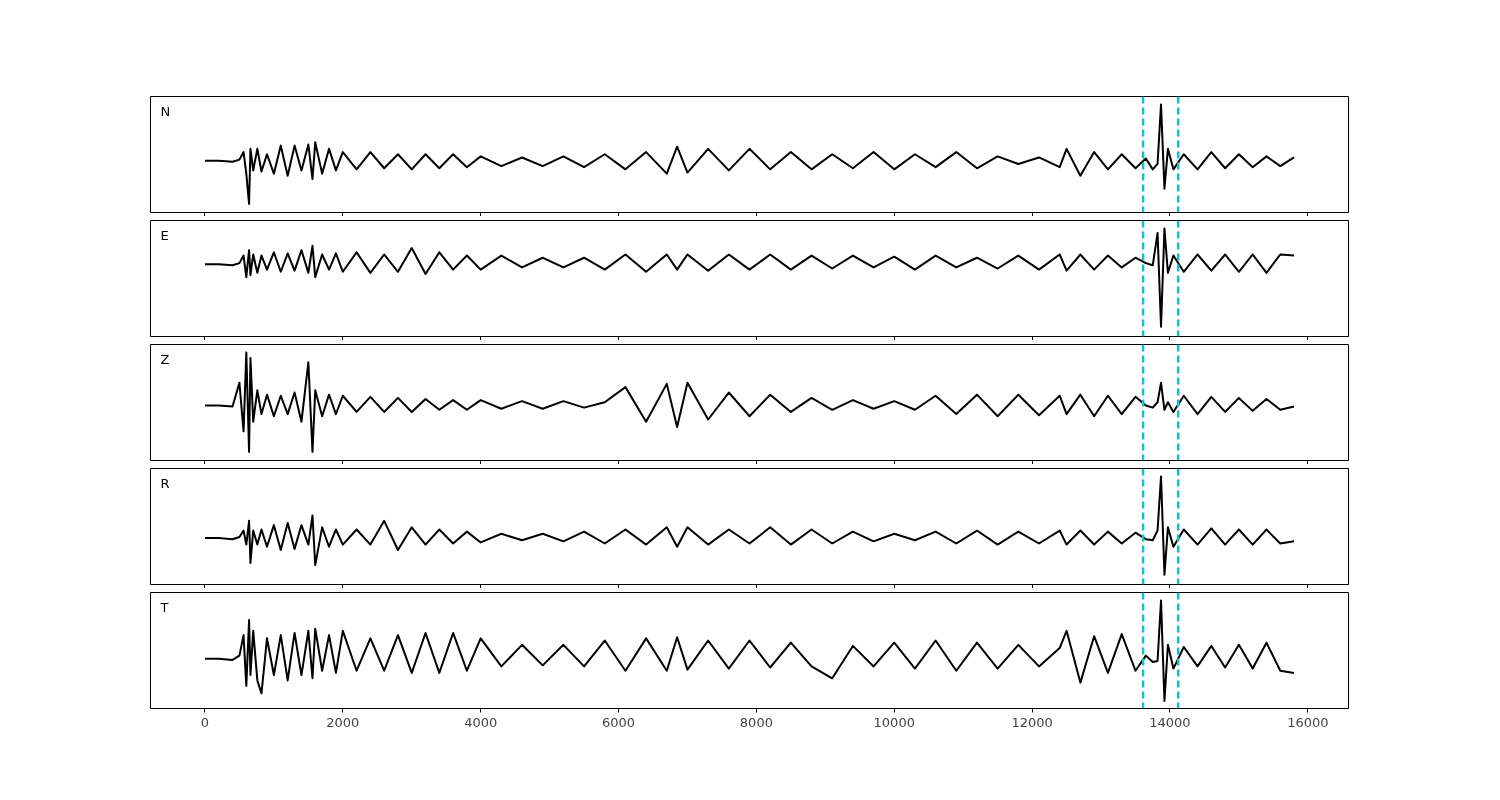 The width and height of the screenshot is (1500, 800). What do you see at coordinates (1170, 722) in the screenshot?
I see `x-tick-label: 14000` at bounding box center [1170, 722].